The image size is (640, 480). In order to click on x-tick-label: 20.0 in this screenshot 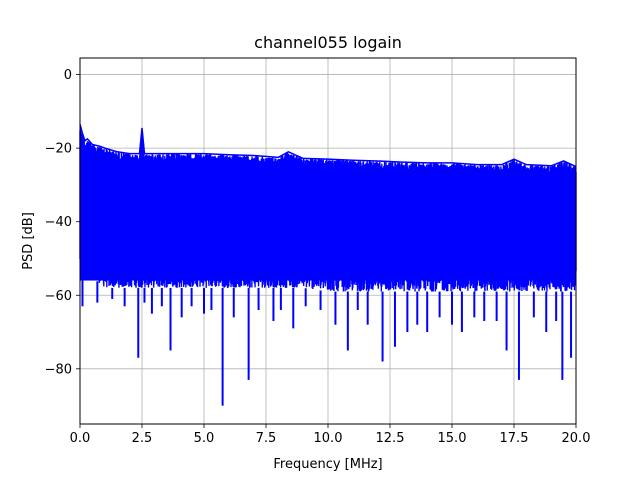, I will do `click(576, 438)`.